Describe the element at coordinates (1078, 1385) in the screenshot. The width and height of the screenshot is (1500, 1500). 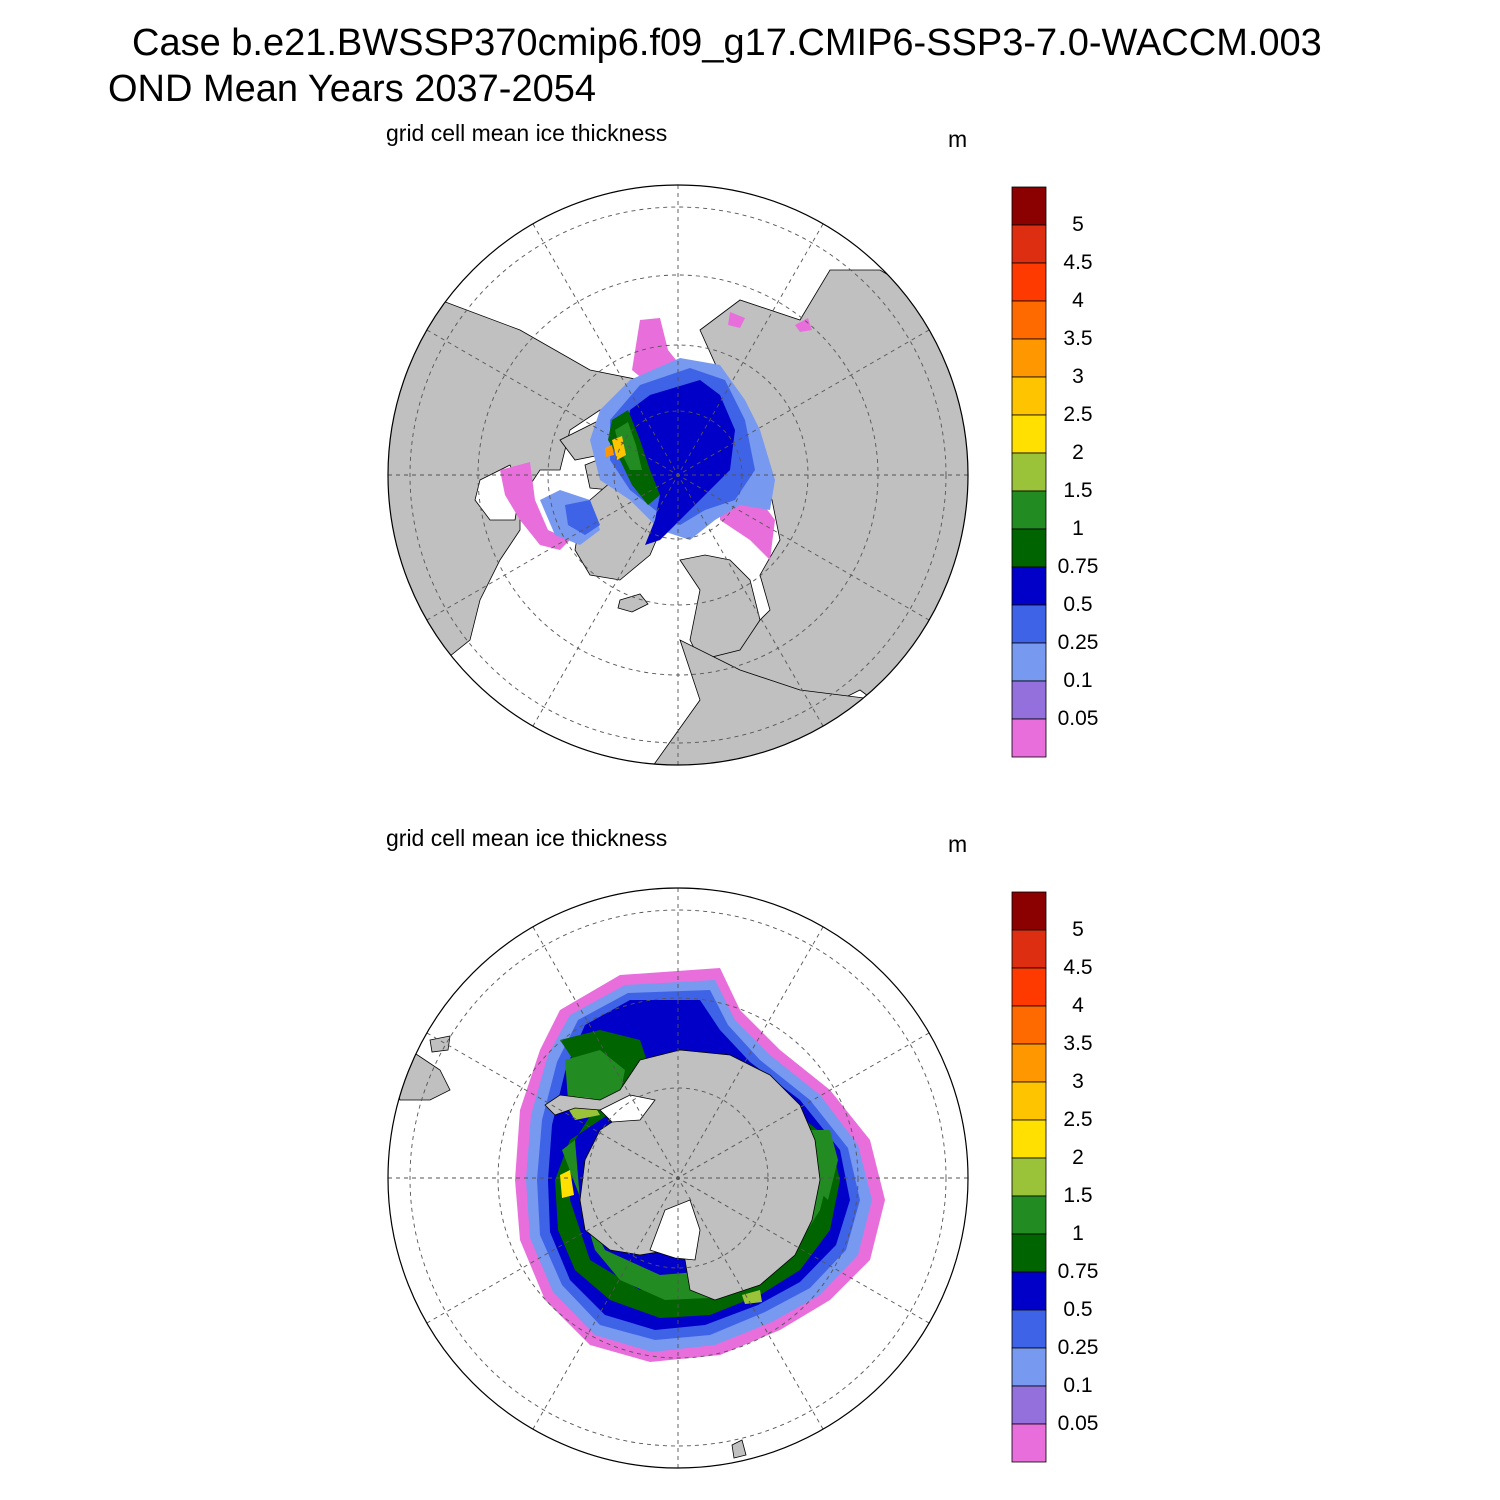
I see `south-colorbar-tick-label: 0.1` at that location.